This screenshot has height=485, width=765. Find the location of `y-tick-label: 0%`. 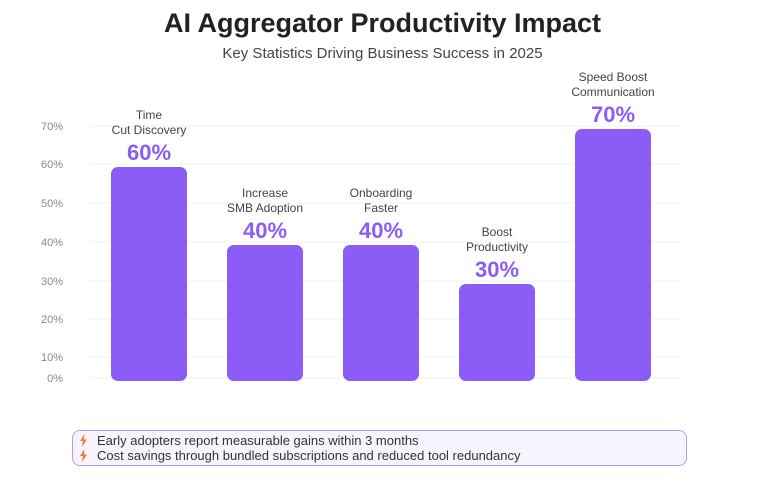

y-tick-label: 0% is located at coordinates (55, 379).